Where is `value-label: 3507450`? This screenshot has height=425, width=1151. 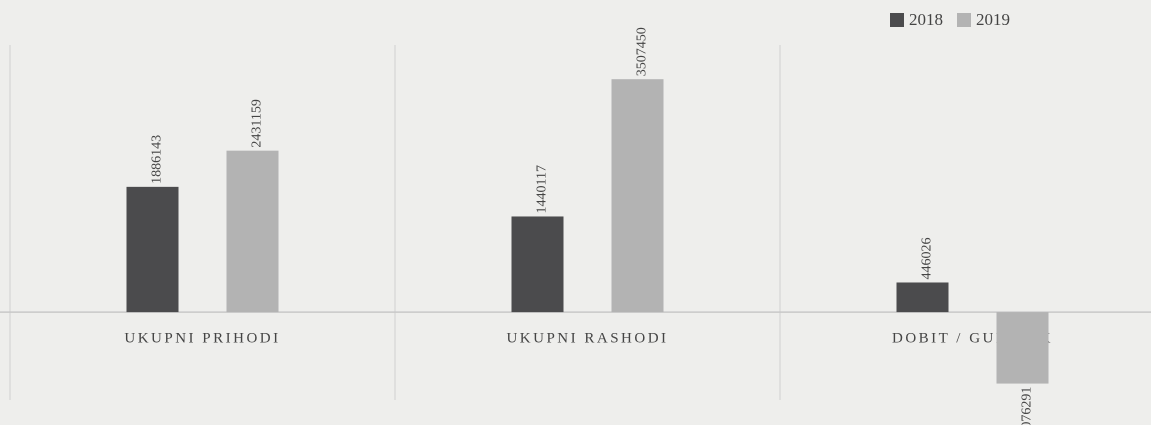 value-label: 3507450 is located at coordinates (642, 51).